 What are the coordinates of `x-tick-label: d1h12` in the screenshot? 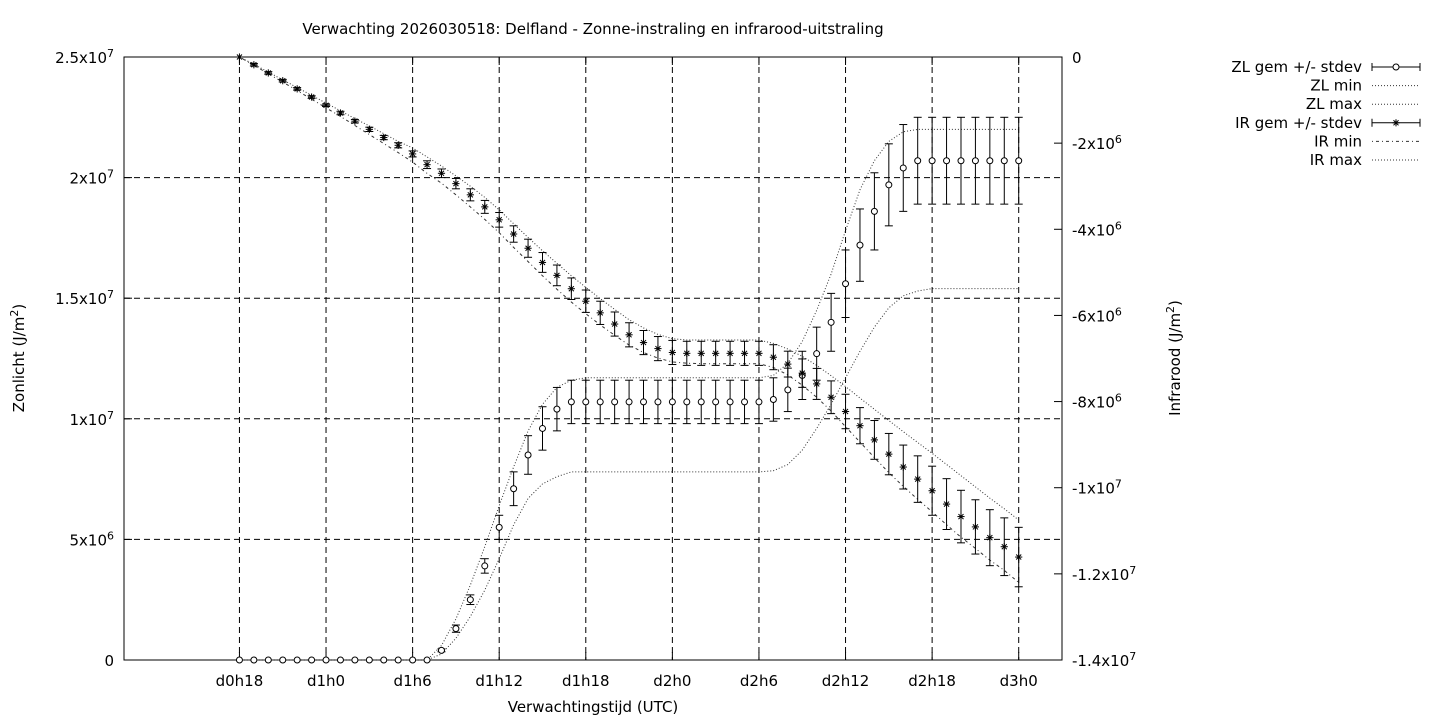 It's located at (499, 681).